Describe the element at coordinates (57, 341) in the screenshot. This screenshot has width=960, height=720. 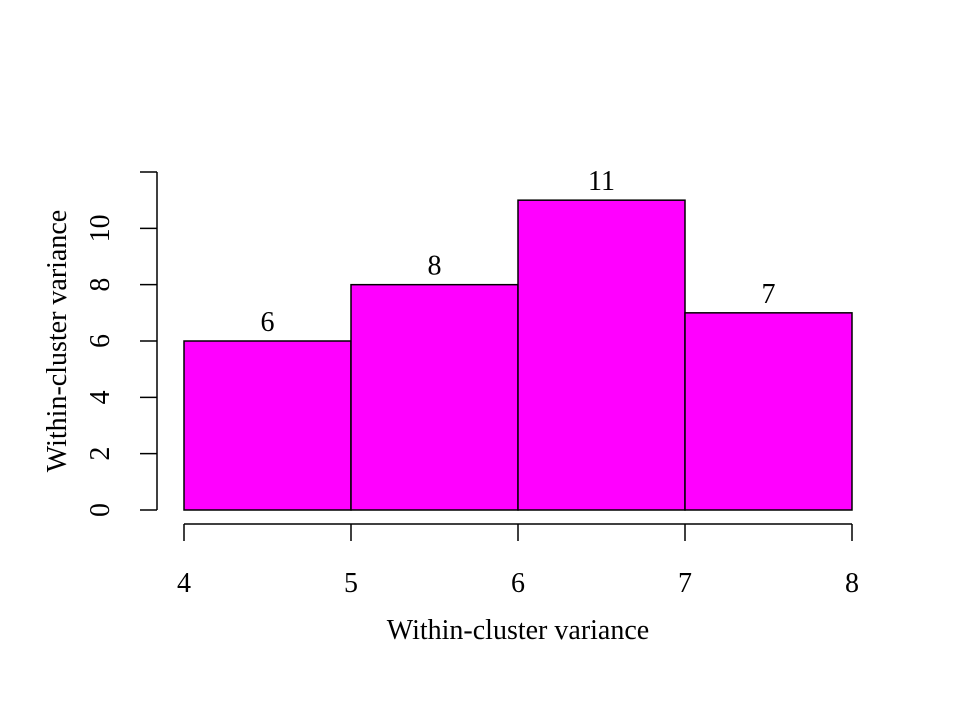
I see `y-axis-label: Within-cluster variance` at that location.